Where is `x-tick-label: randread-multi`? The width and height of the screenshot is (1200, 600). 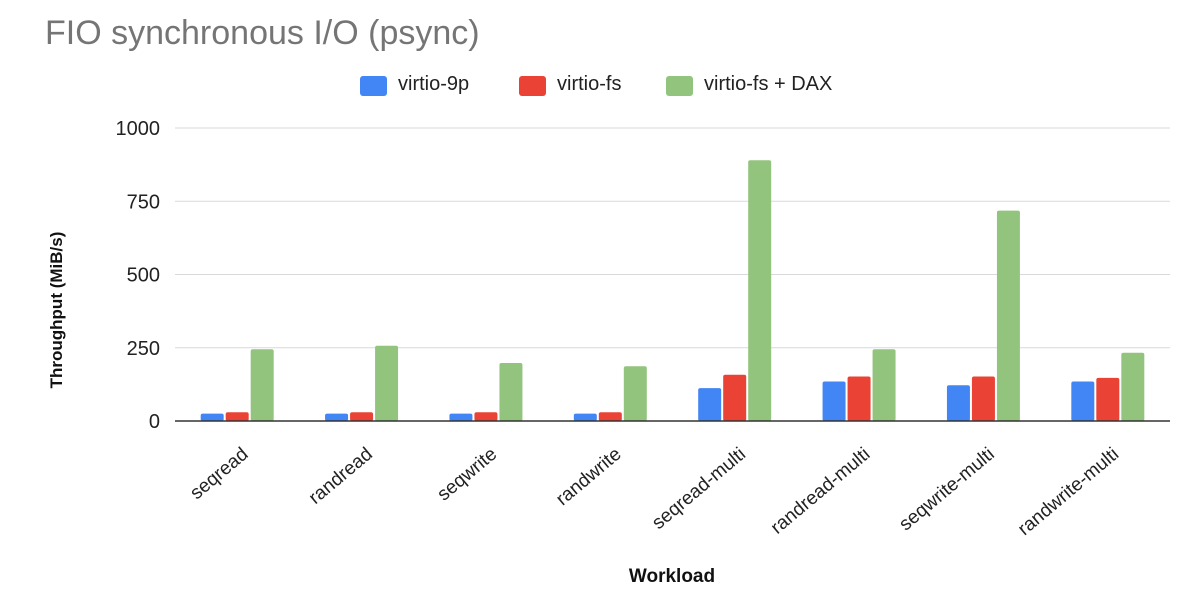 x-tick-label: randread-multi is located at coordinates (820, 491).